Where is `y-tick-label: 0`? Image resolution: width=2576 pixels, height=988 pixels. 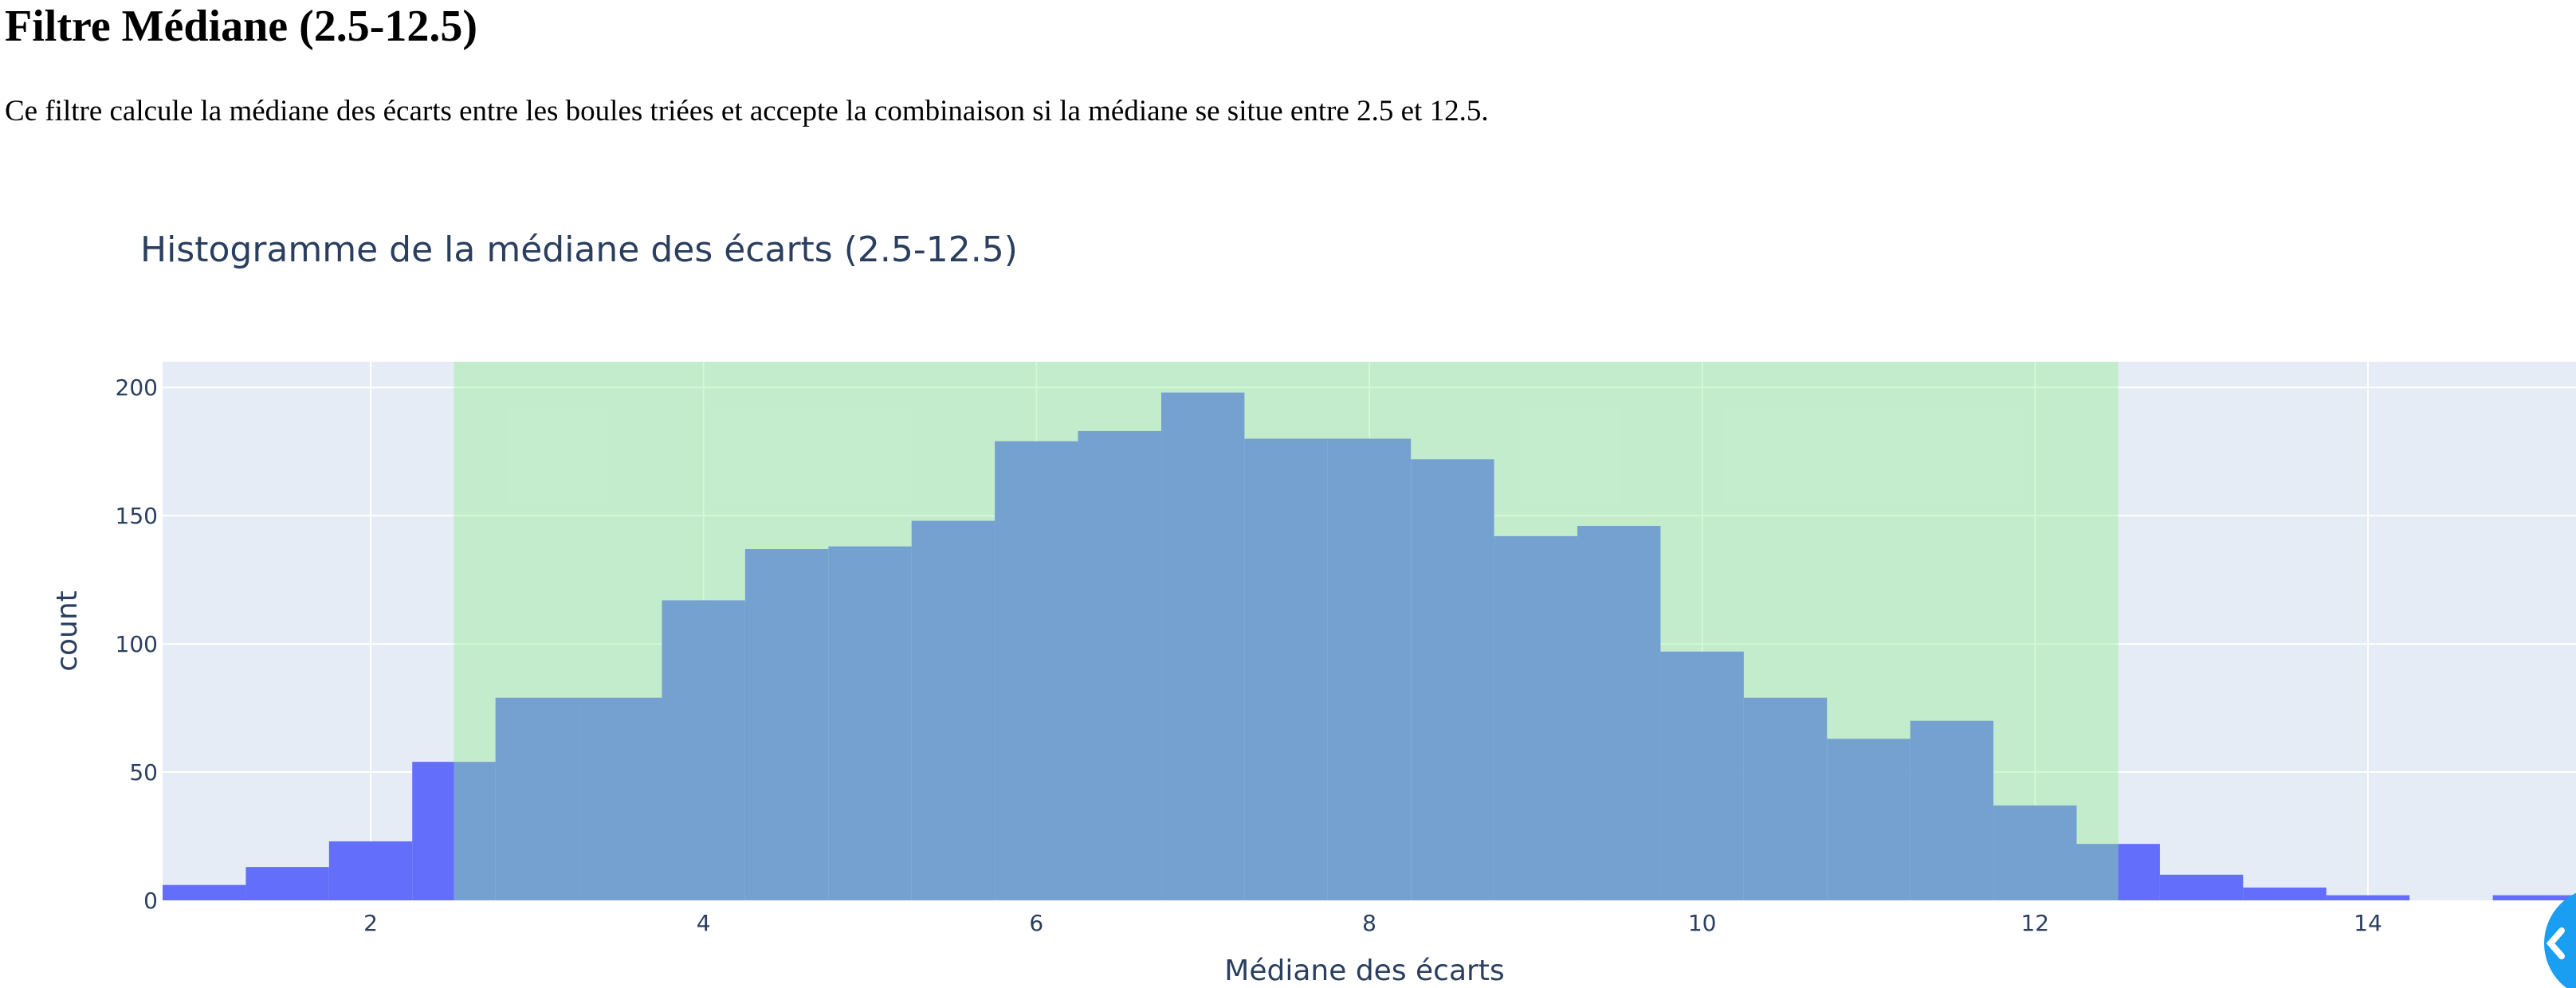 y-tick-label: 0 is located at coordinates (150, 901).